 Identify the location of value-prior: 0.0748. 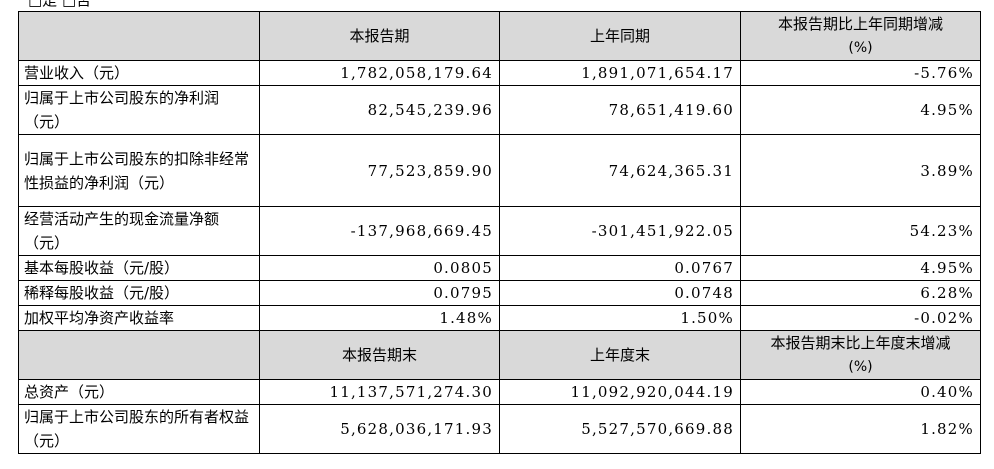
(620, 293).